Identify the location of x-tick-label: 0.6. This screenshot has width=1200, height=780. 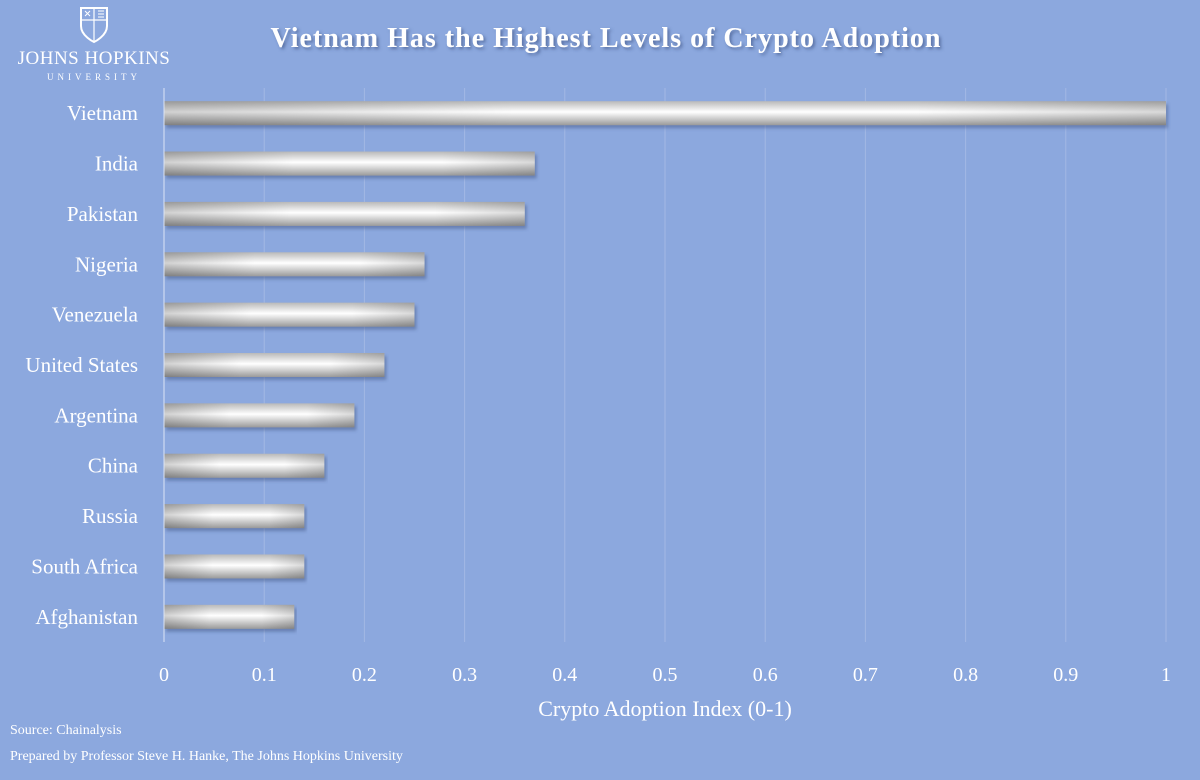
(765, 675).